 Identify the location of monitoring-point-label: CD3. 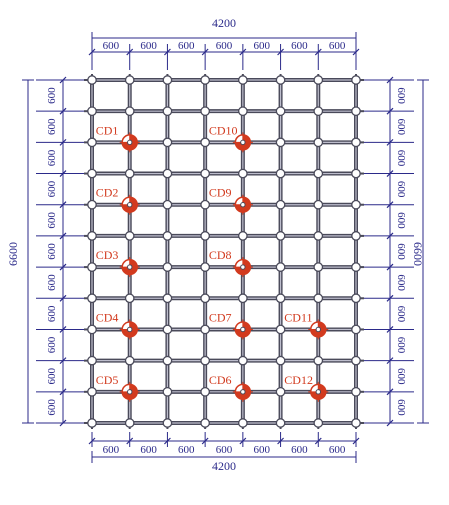
(107, 255).